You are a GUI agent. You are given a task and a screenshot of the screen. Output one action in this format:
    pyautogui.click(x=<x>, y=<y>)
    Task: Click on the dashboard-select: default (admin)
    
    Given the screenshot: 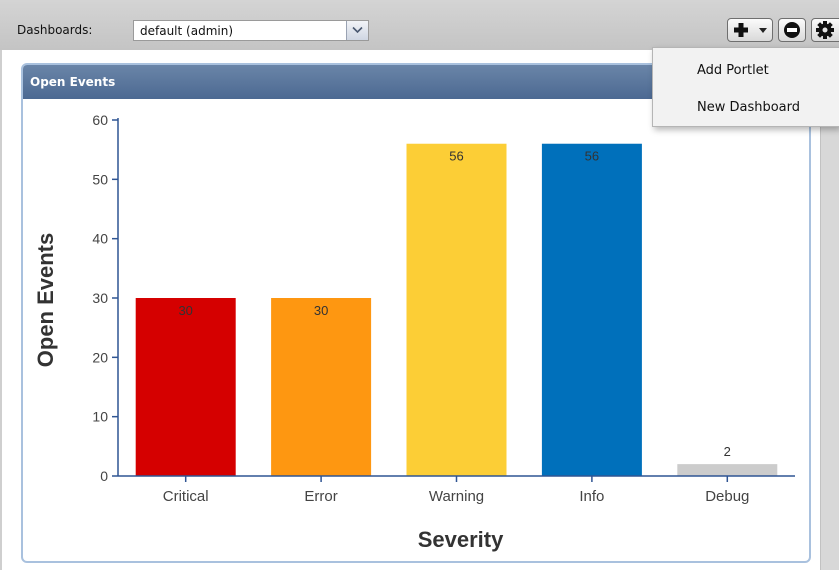 What is the action you would take?
    pyautogui.click(x=251, y=30)
    